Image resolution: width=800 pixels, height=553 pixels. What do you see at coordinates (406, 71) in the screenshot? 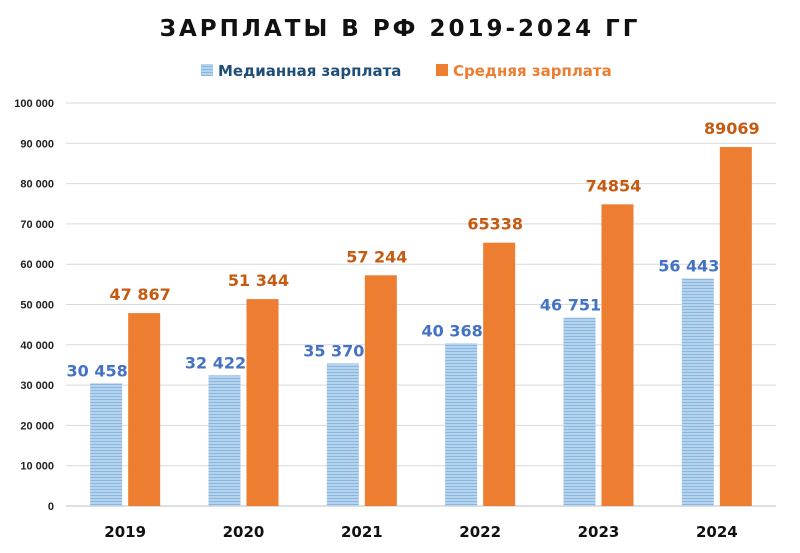
I see `legend: Медианная зарплата Средняя зарплата` at bounding box center [406, 71].